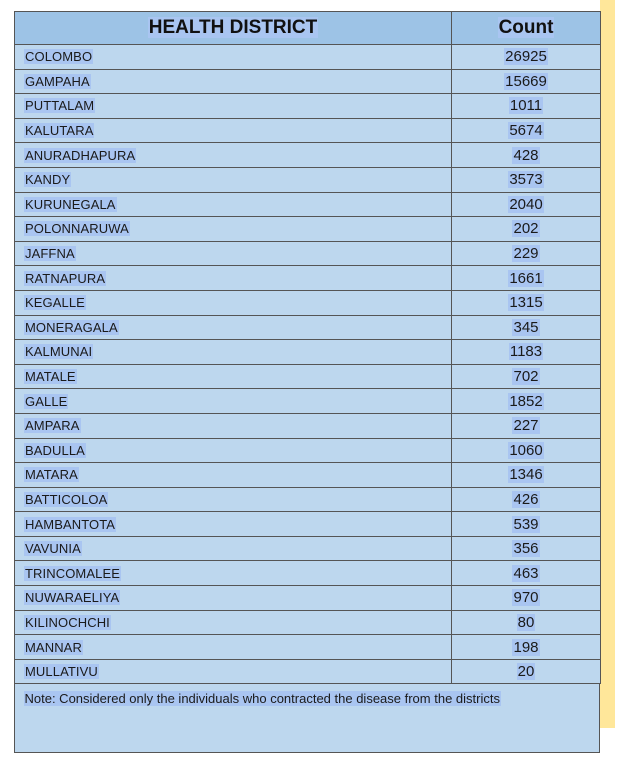  I want to click on count-value: 1060, so click(526, 450).